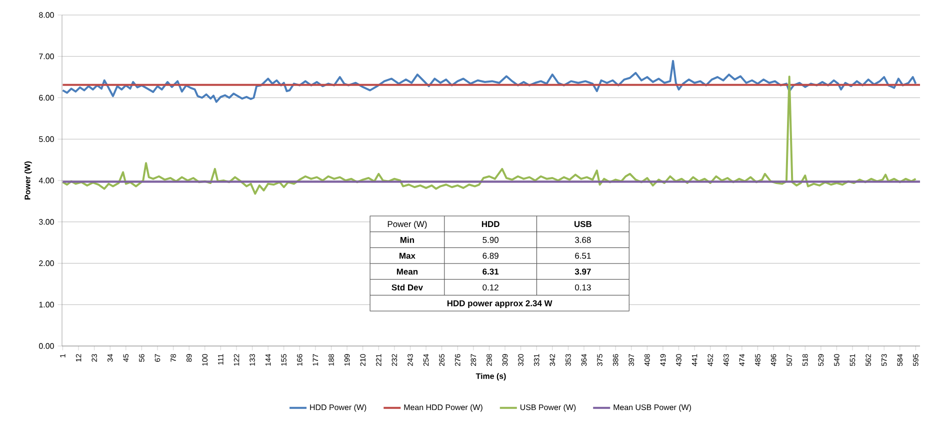 The height and width of the screenshot is (438, 928). What do you see at coordinates (489, 81) in the screenshot?
I see `line-series` at bounding box center [489, 81].